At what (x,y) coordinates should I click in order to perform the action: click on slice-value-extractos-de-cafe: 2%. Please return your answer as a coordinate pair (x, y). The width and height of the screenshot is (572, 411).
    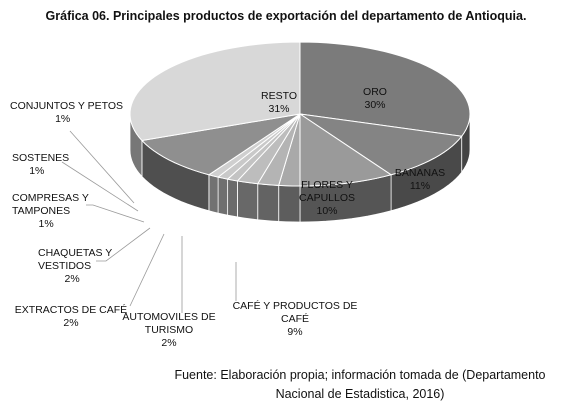
    Looking at the image, I should click on (70, 323).